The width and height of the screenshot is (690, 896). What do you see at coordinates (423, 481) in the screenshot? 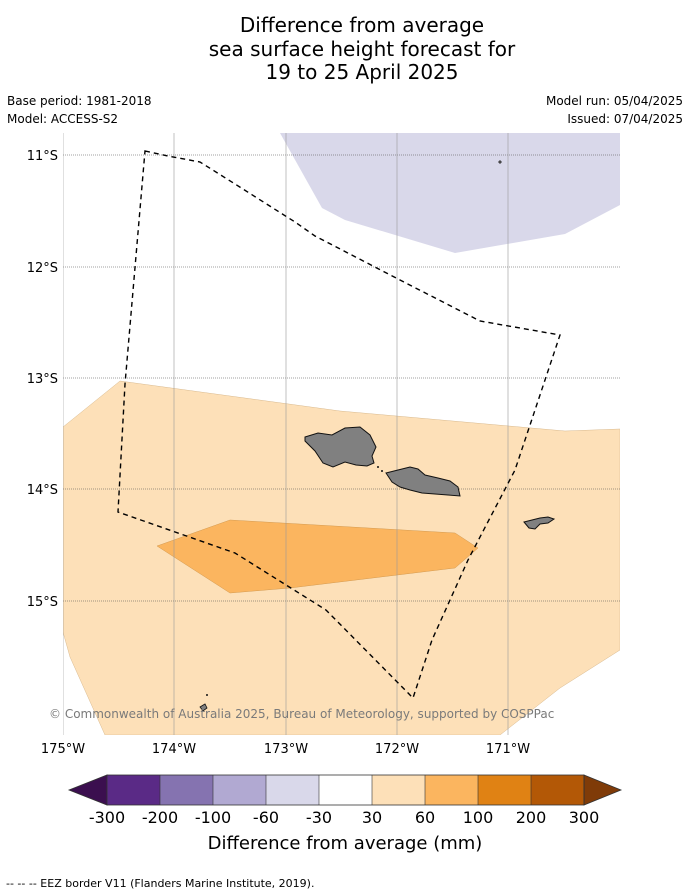
I see `island-upolu` at bounding box center [423, 481].